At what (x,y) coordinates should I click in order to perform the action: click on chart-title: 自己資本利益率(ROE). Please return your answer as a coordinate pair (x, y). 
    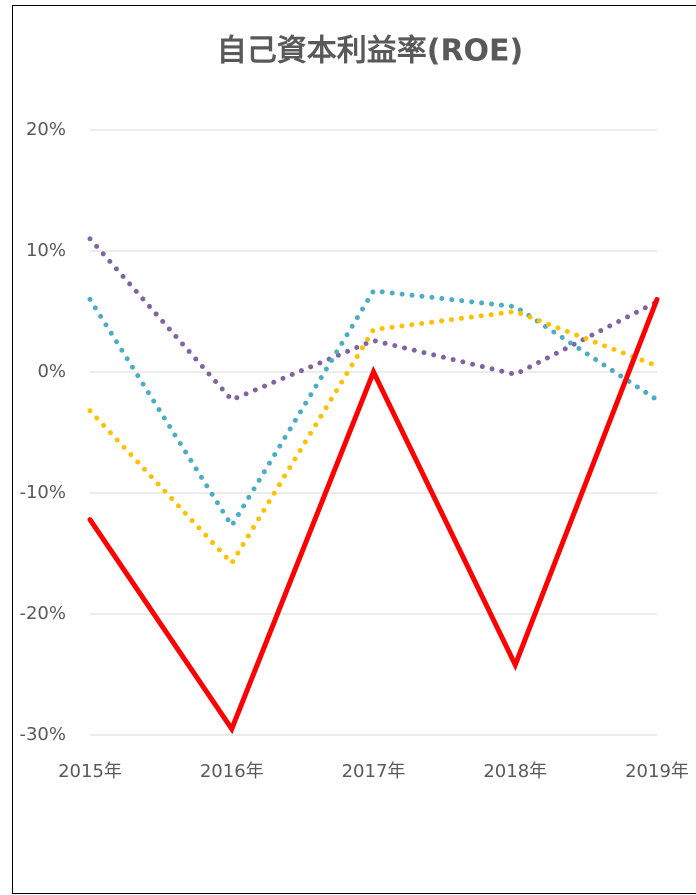
    Looking at the image, I should click on (370, 51).